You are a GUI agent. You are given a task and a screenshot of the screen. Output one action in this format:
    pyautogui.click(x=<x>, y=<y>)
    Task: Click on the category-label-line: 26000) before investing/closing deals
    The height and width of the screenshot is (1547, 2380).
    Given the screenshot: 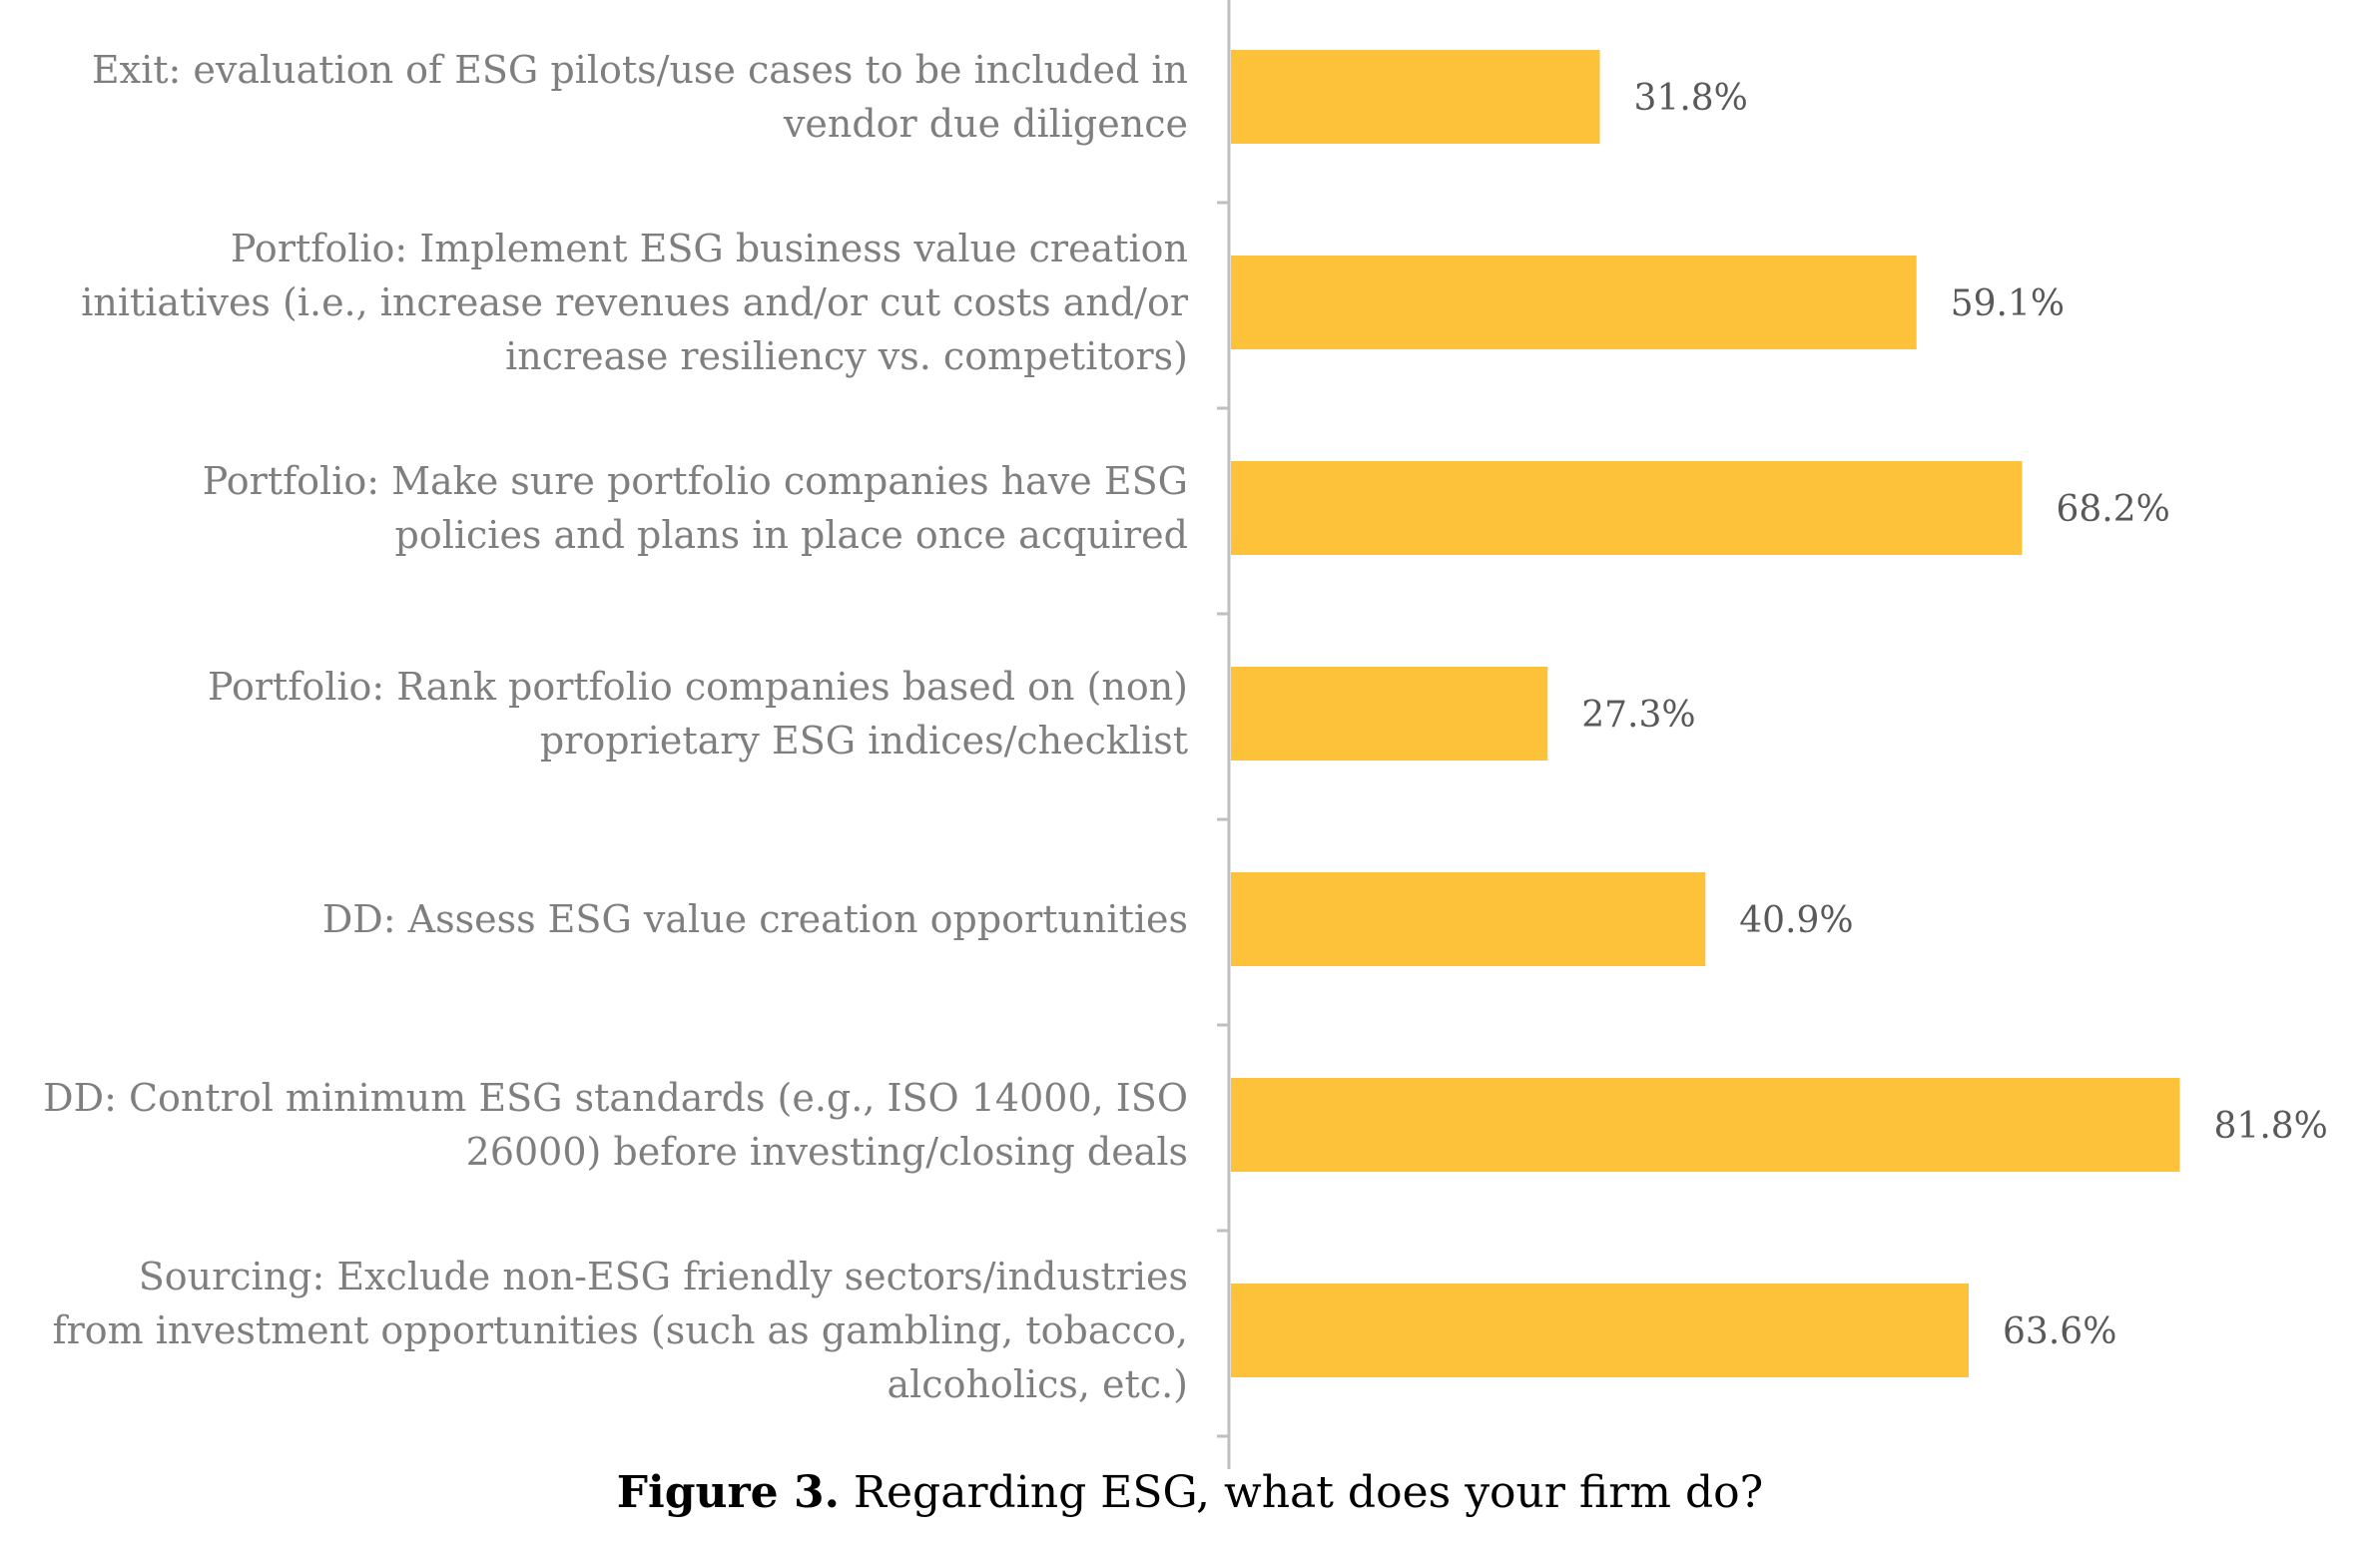 What is the action you would take?
    pyautogui.click(x=827, y=1152)
    